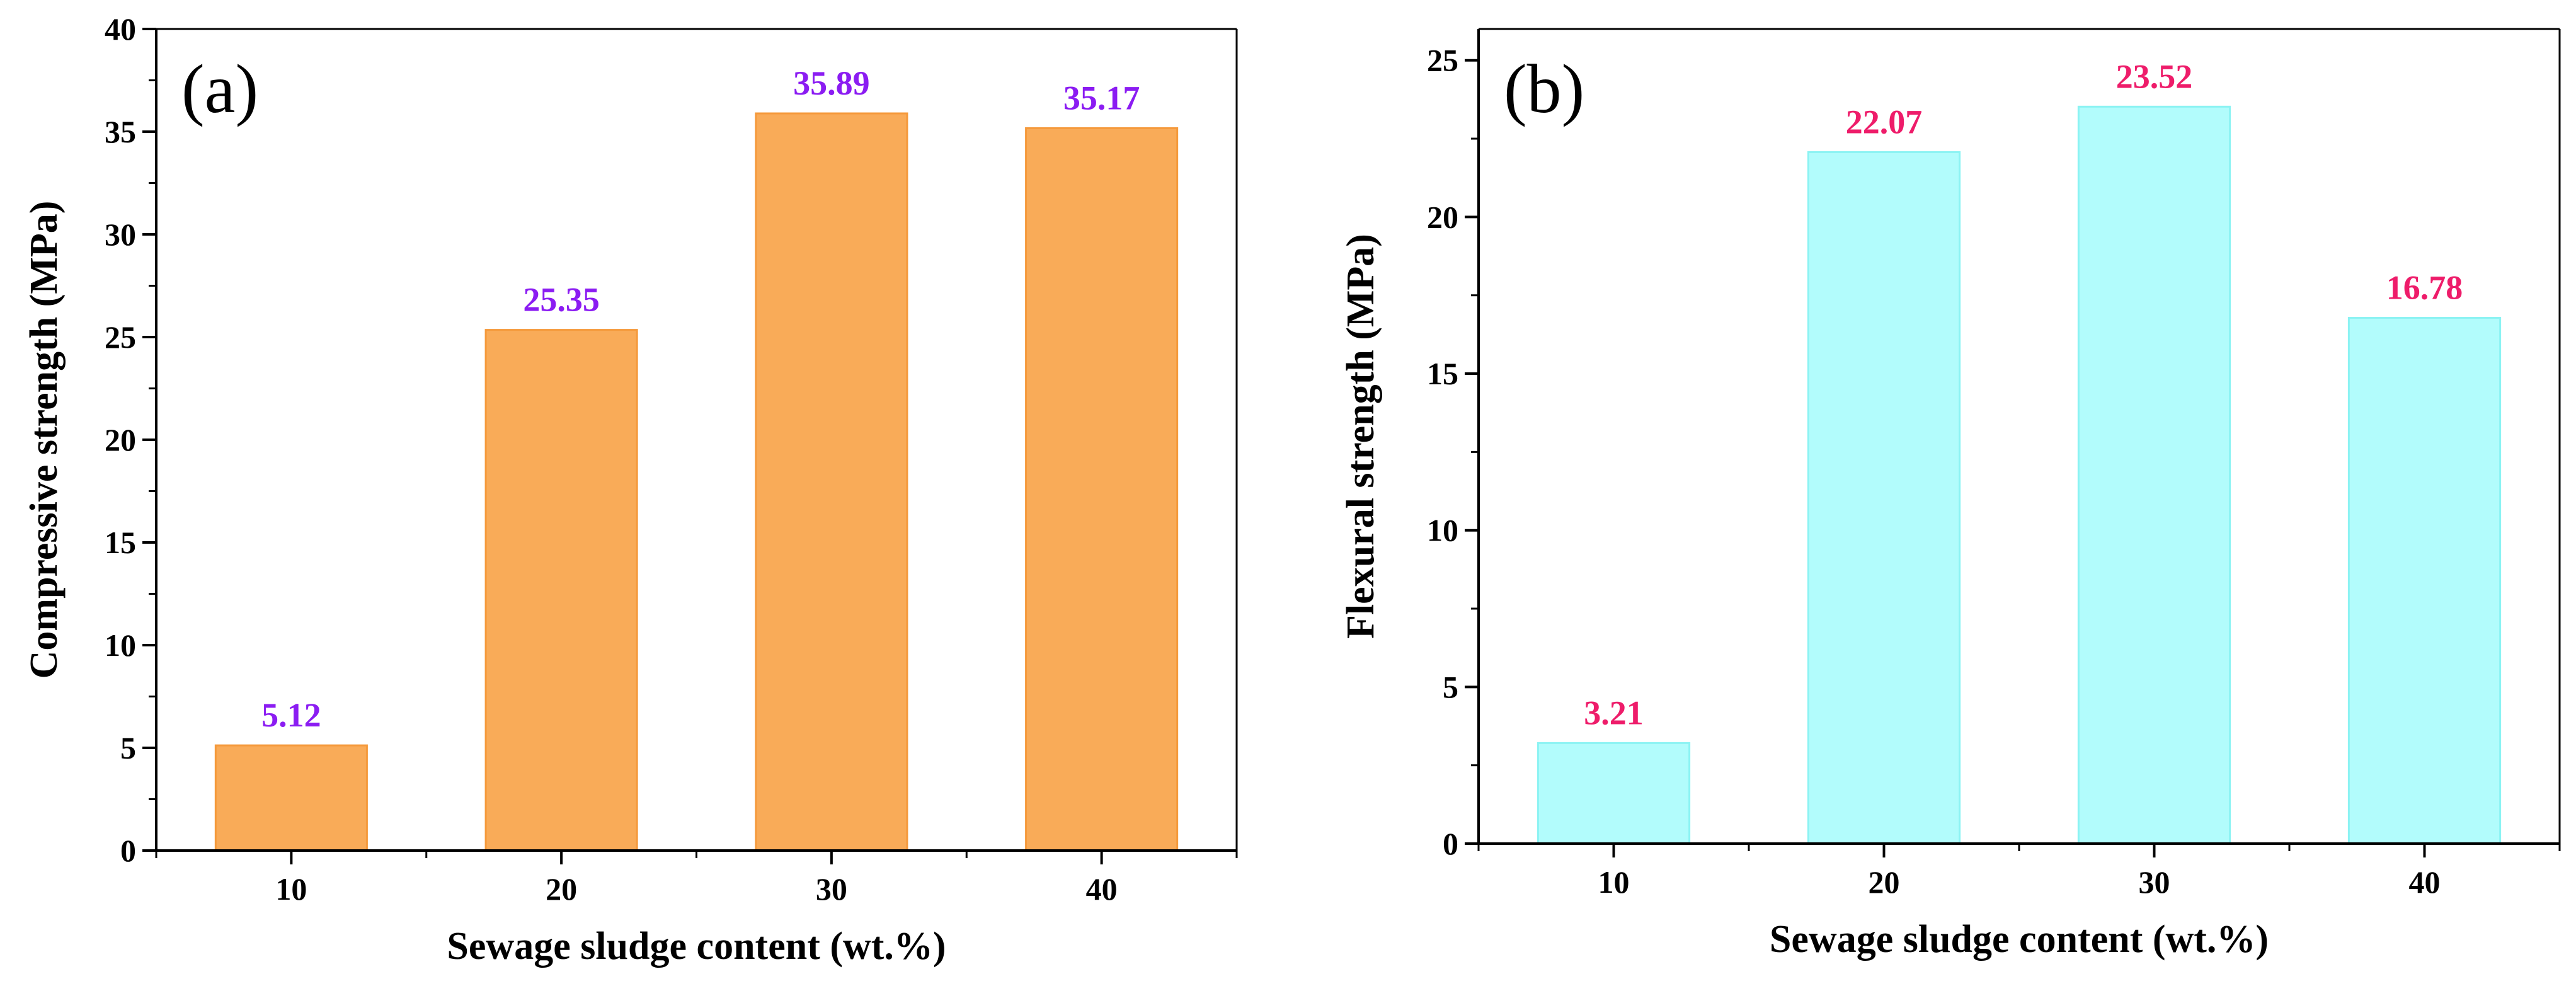 Image resolution: width=2576 pixels, height=986 pixels. I want to click on y-tick-label: 40, so click(121, 29).